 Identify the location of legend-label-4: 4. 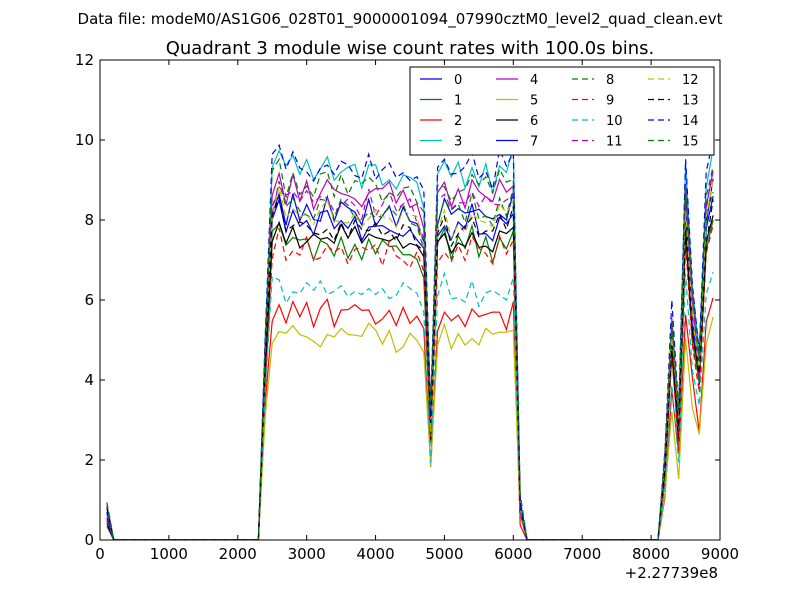
(534, 80).